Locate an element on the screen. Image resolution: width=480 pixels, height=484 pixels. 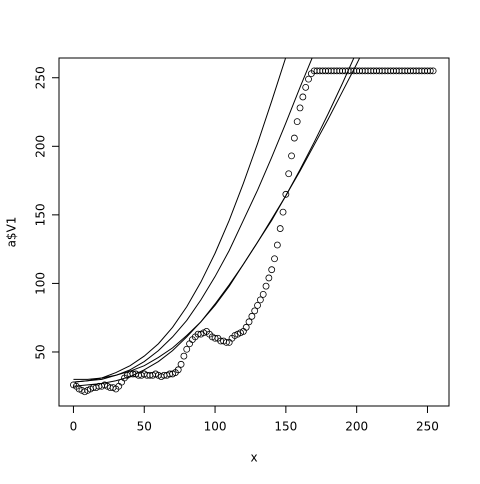
x-tick-label: 200 is located at coordinates (356, 427).